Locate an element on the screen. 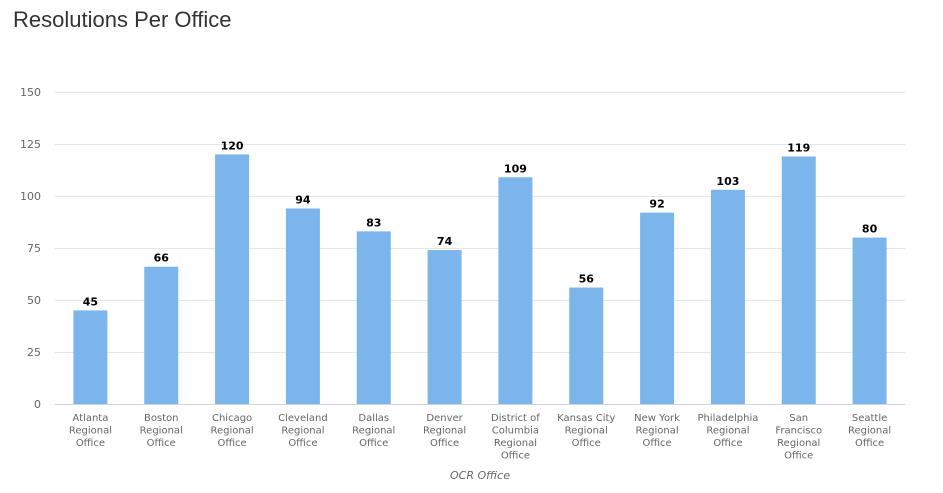 This screenshot has height=493, width=943. data-label: 74 is located at coordinates (445, 241).